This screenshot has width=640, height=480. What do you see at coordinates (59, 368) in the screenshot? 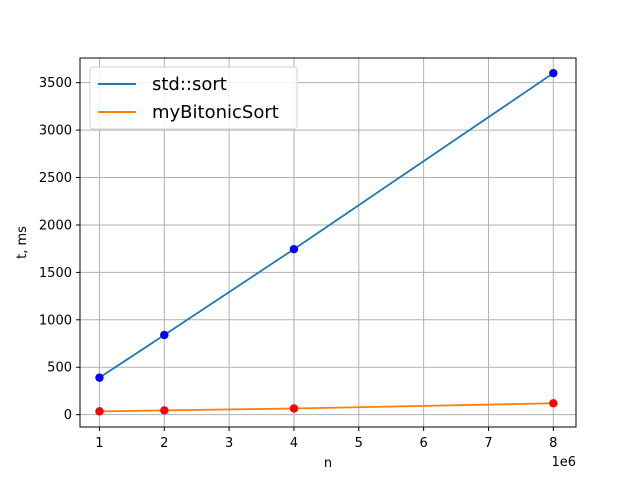
I see `y-tick-label: 500` at bounding box center [59, 368].